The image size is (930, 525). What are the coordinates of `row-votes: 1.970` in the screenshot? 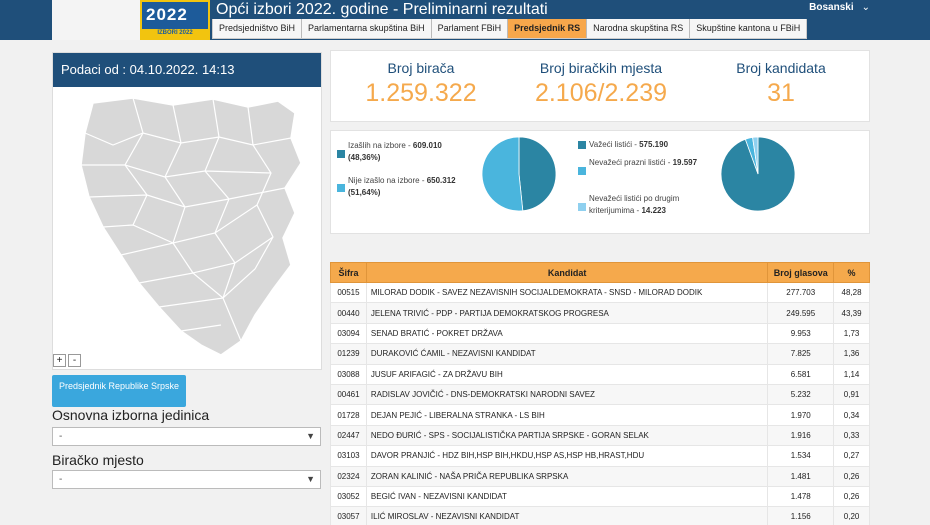 It's located at (801, 415).